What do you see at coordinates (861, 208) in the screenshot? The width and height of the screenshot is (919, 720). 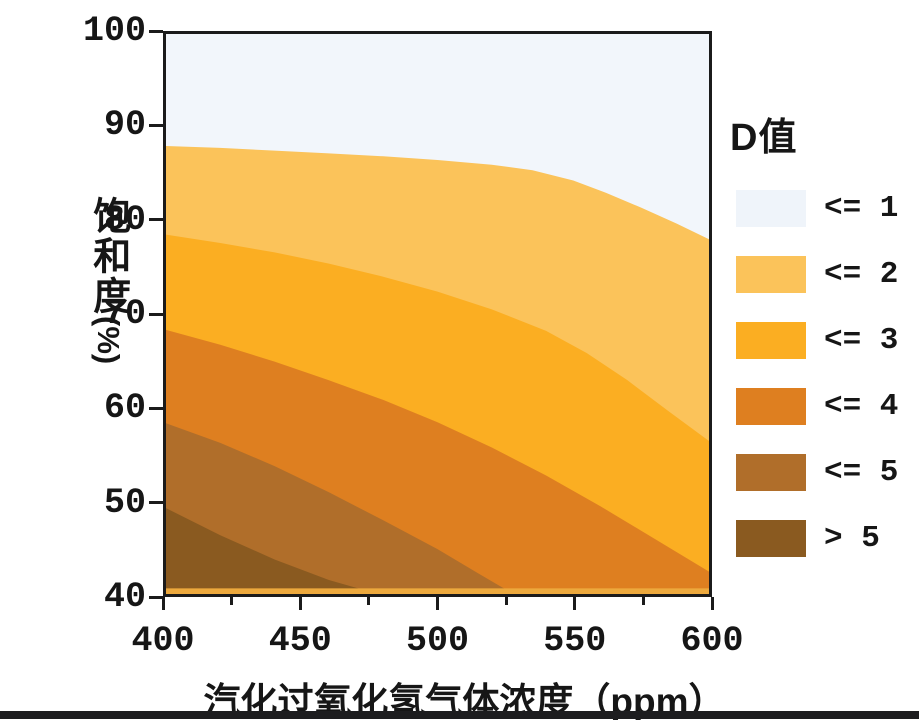 I see `legend-label: <= 1` at bounding box center [861, 208].